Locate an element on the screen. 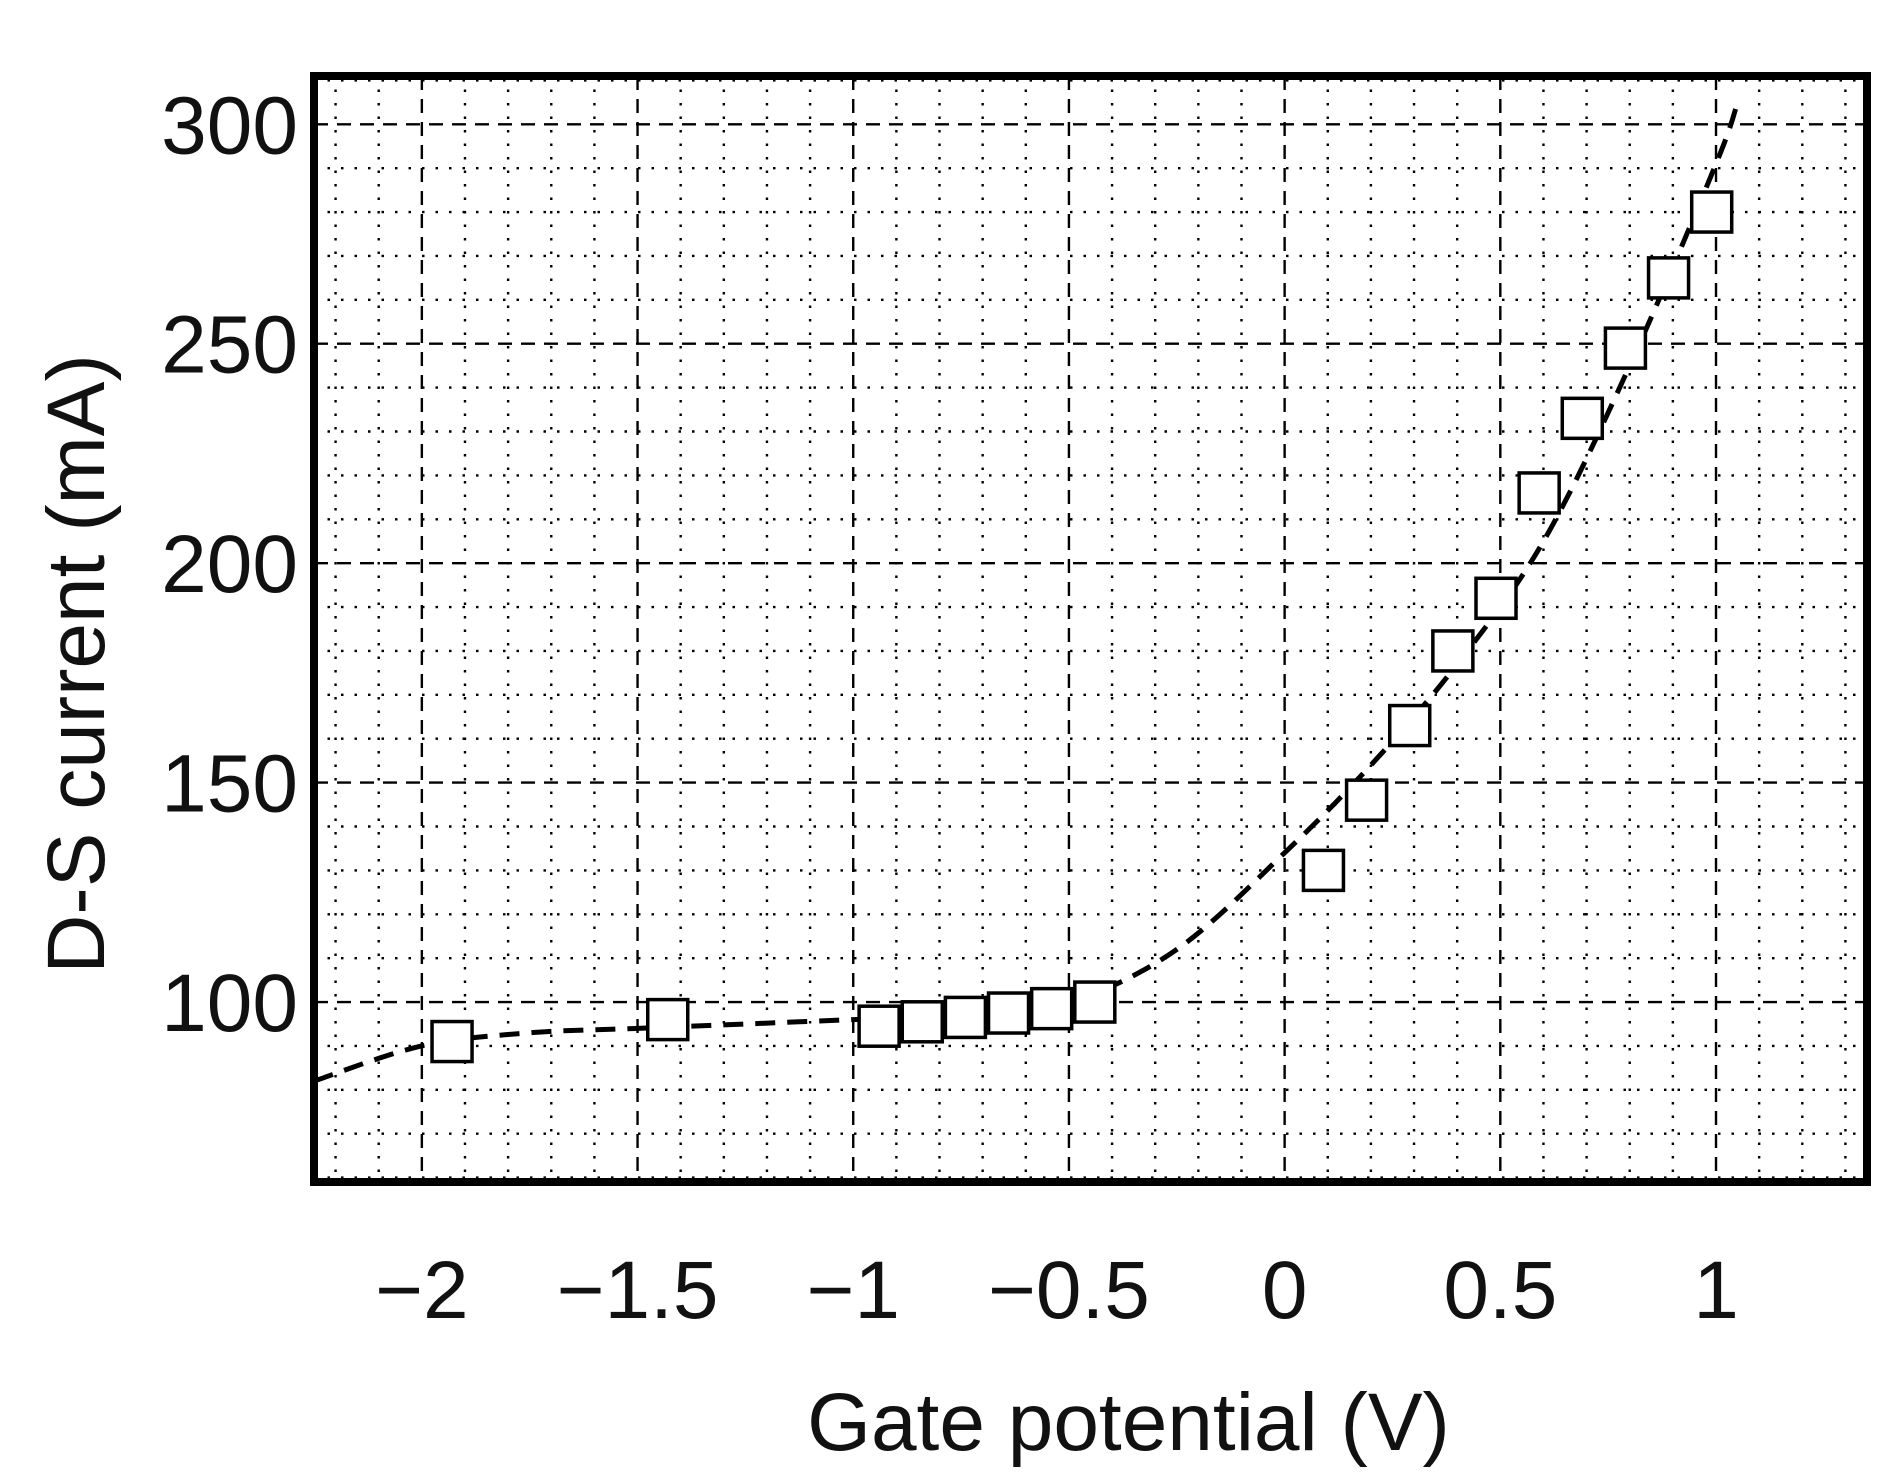 This screenshot has width=1877, height=1479. x-tick-label: −0.5 is located at coordinates (1069, 1290).